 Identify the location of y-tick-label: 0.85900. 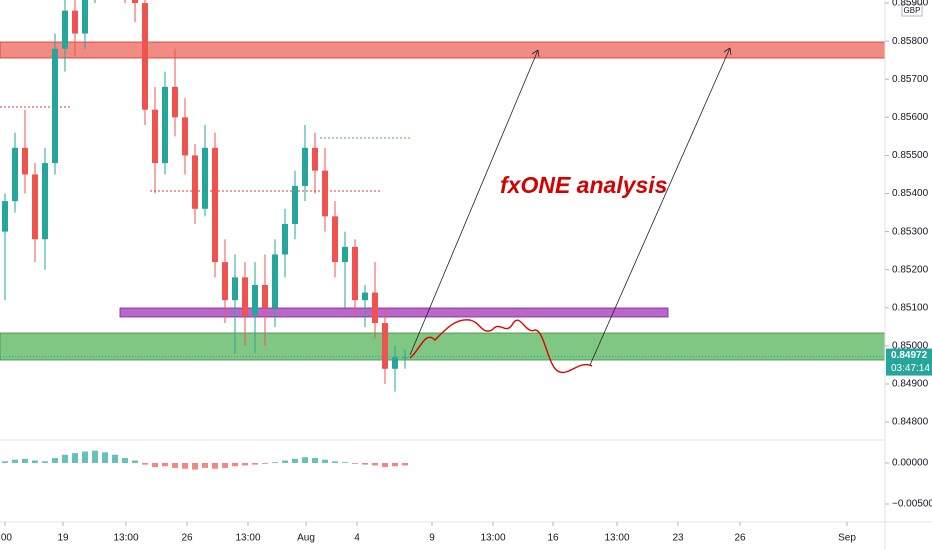
(910, 4).